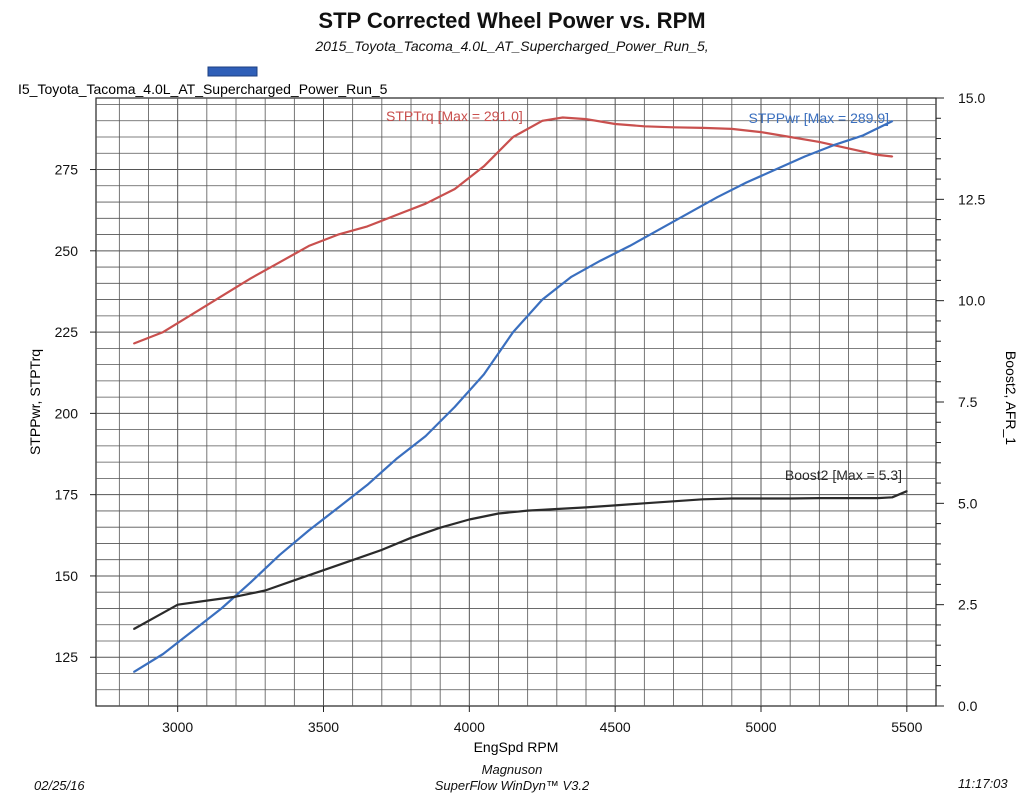 This screenshot has height=798, width=1024. Describe the element at coordinates (968, 503) in the screenshot. I see `y-right-tick-label: 5.0` at that location.